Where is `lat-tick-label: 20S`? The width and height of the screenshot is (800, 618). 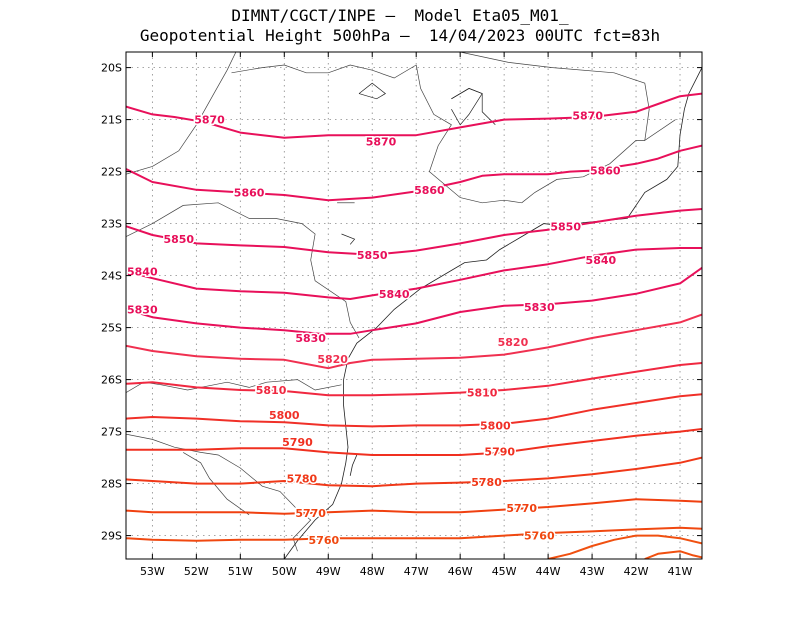 lat-tick-label: 20S is located at coordinates (111, 68).